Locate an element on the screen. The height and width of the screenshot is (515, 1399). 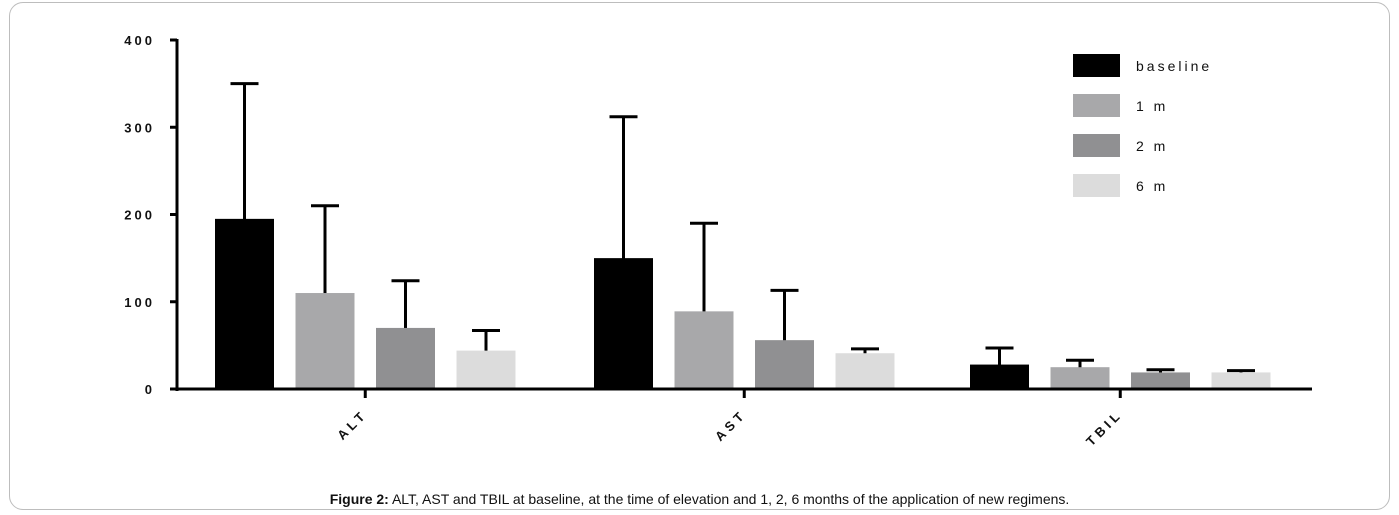
bar-ast-1m is located at coordinates (704, 350).